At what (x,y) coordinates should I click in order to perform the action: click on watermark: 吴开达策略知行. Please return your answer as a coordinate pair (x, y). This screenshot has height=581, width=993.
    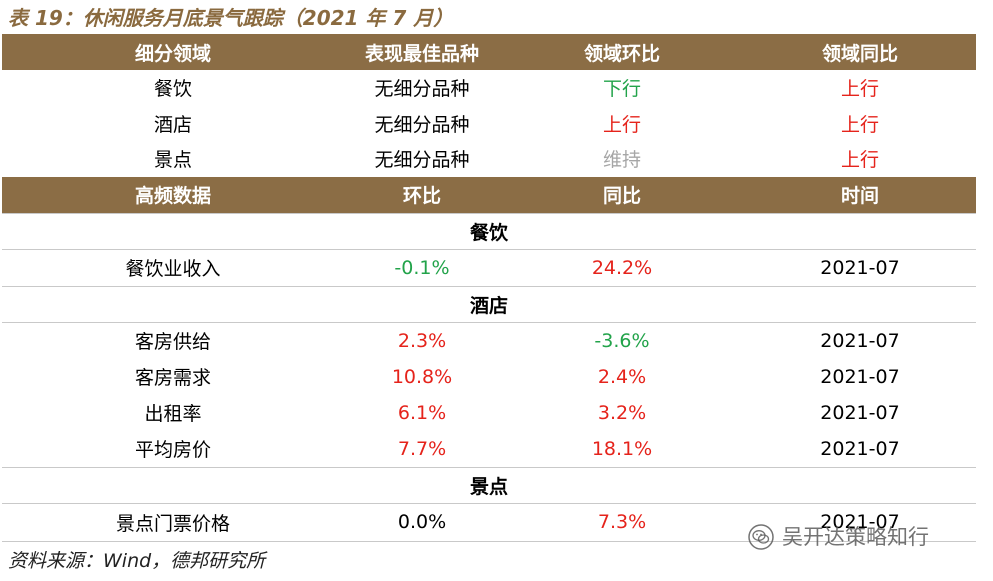
    Looking at the image, I should click on (838, 537).